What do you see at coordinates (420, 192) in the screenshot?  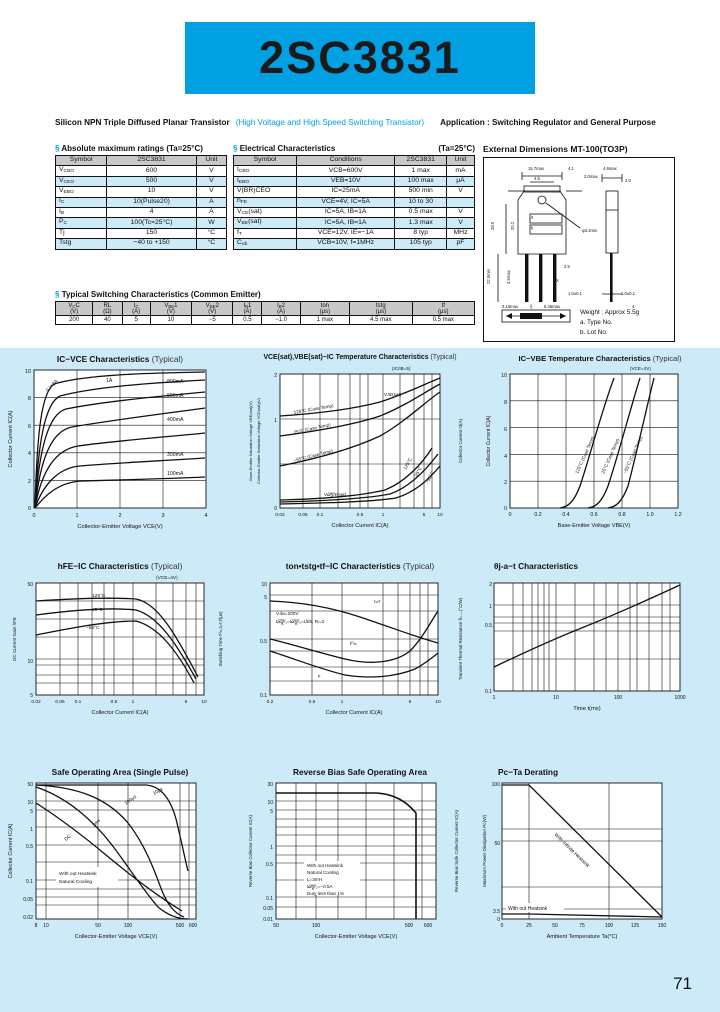 I see `value-cell: 500 min` at bounding box center [420, 192].